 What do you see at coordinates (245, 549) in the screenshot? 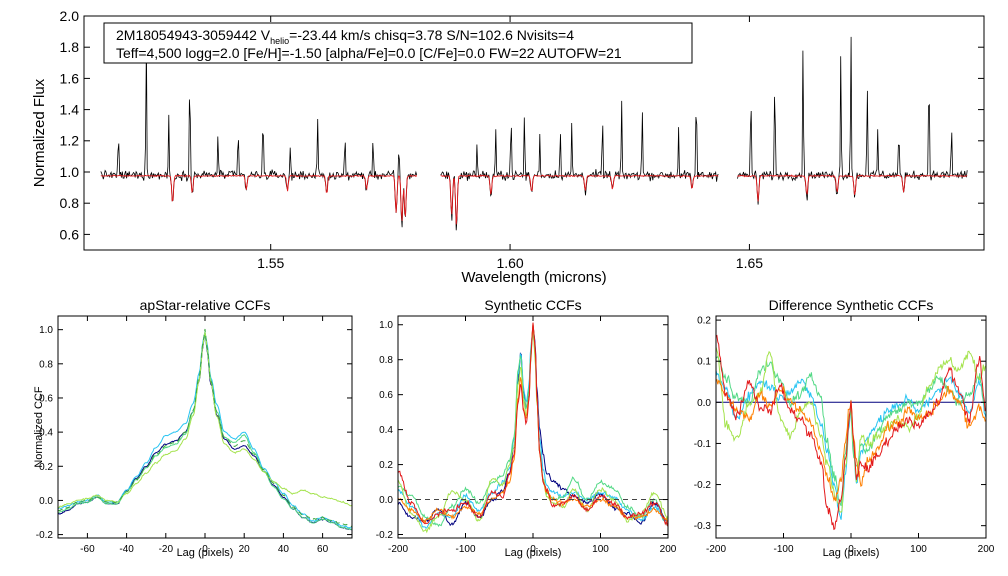
I see `x-tick-label: 20` at bounding box center [245, 549].